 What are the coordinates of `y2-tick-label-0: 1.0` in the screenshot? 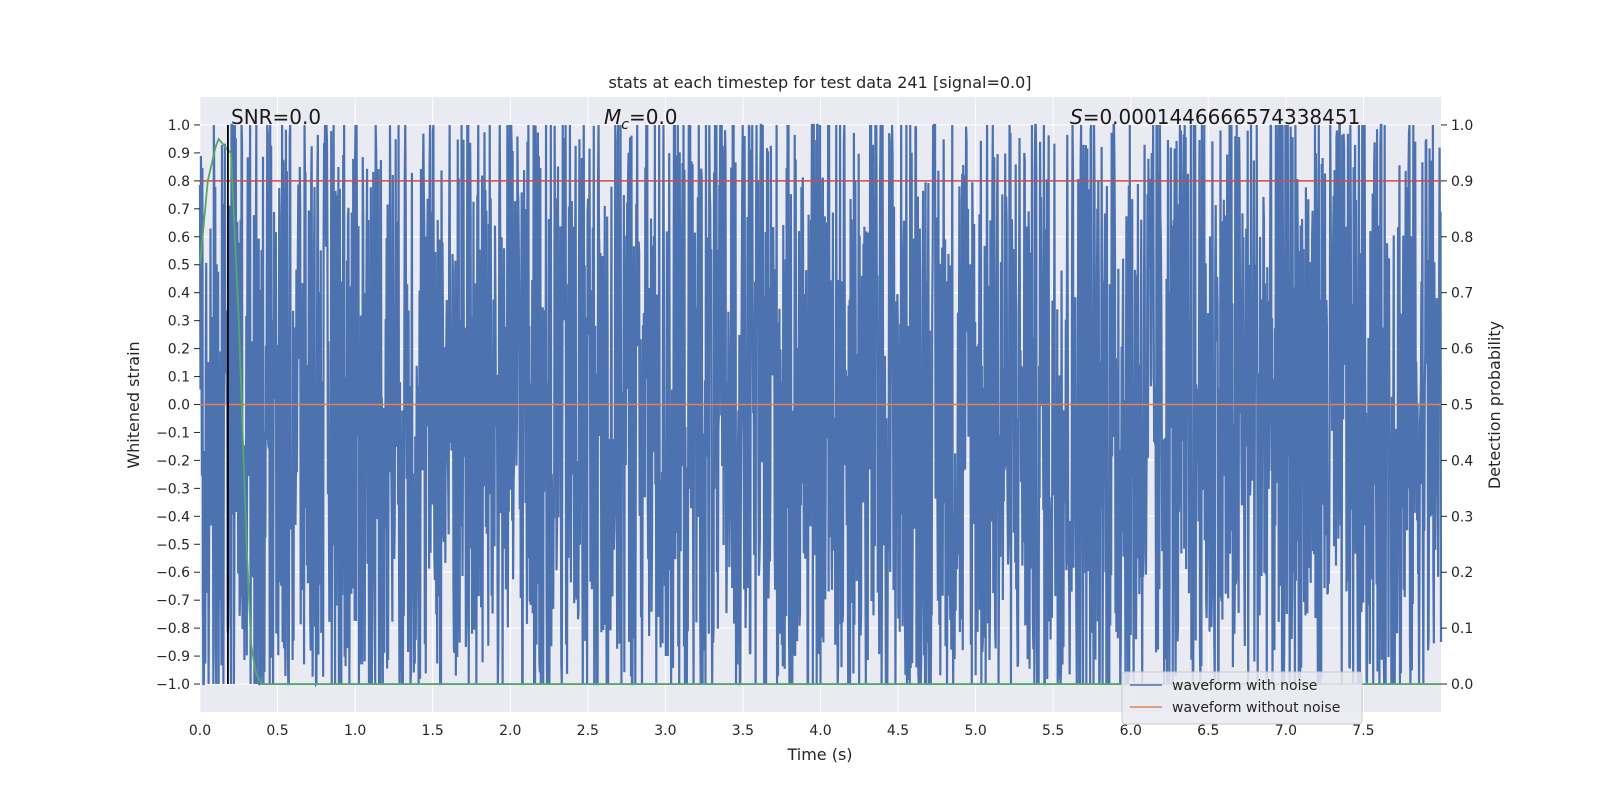 It's located at (1462, 126).